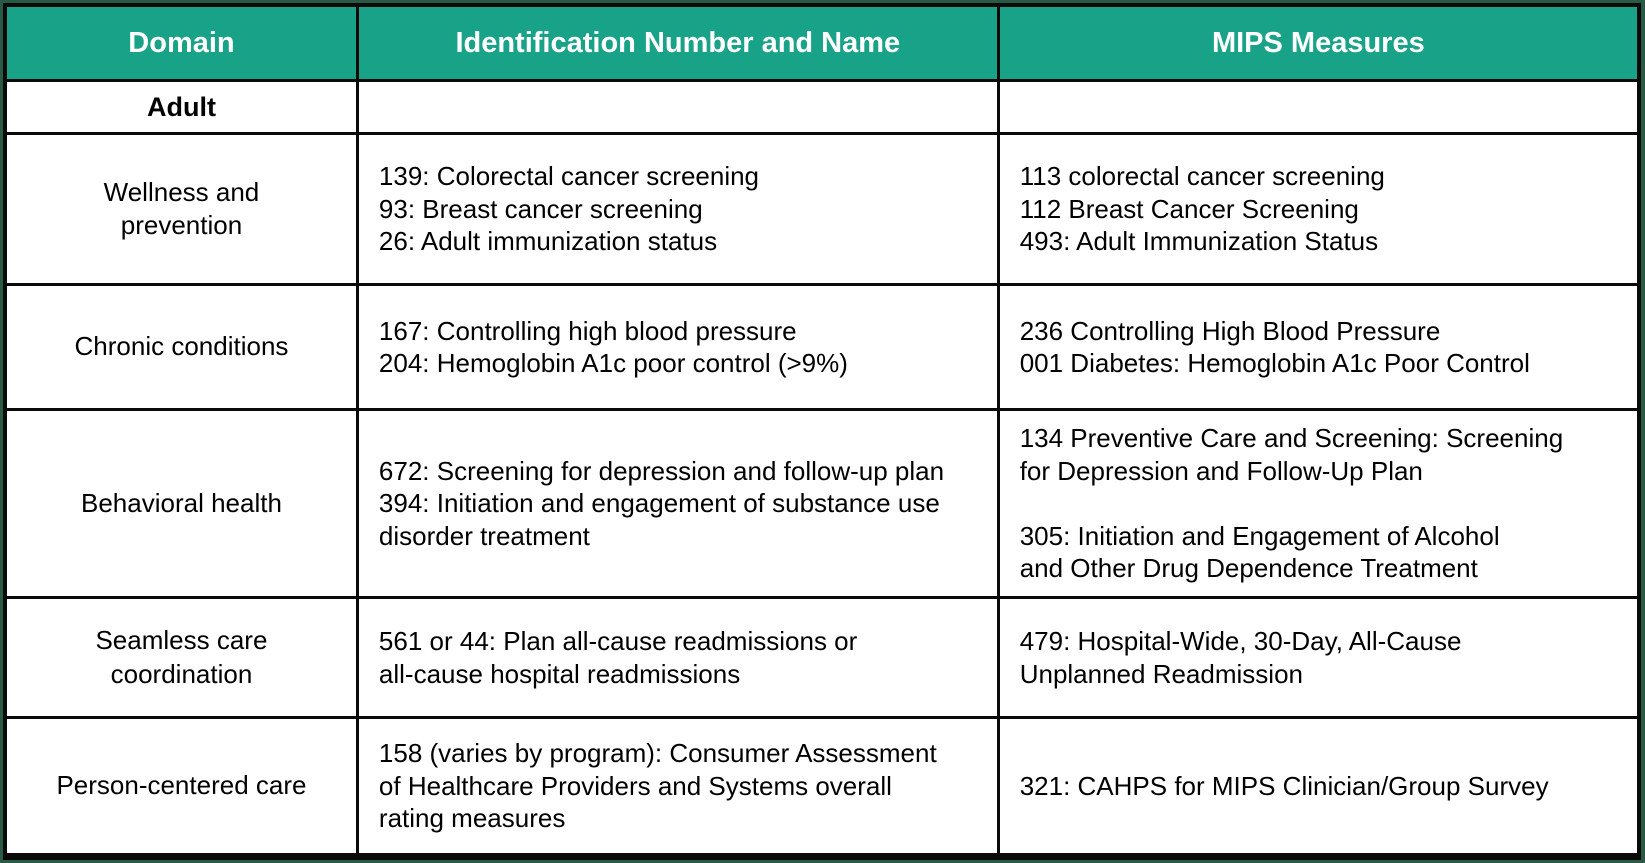  I want to click on cell-line, so click(1319, 503).